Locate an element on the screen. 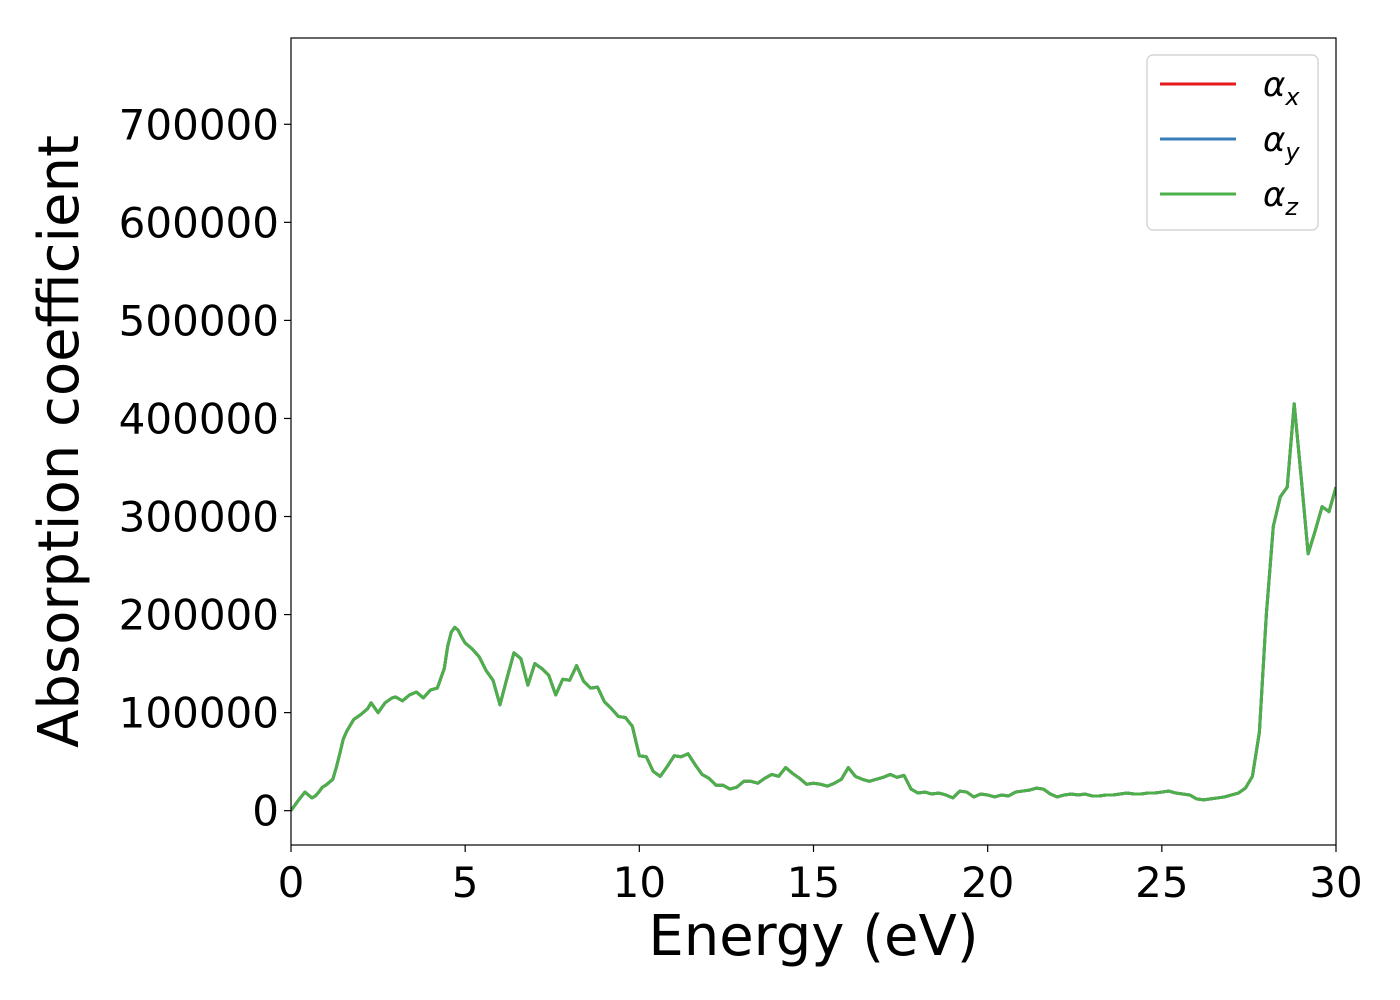 The width and height of the screenshot is (1400, 1000). y-axis-title: Absorption coefficient is located at coordinates (59, 441).